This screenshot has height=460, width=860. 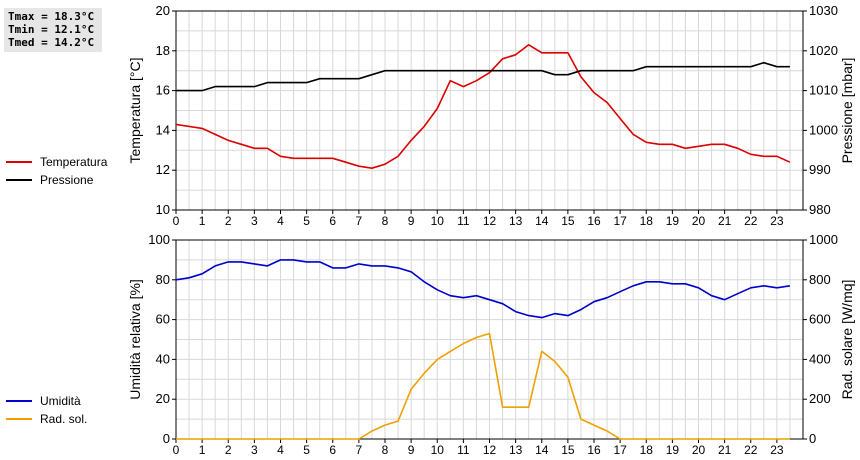 What do you see at coordinates (159, 239) in the screenshot?
I see `y-tick-label: 100` at bounding box center [159, 239].